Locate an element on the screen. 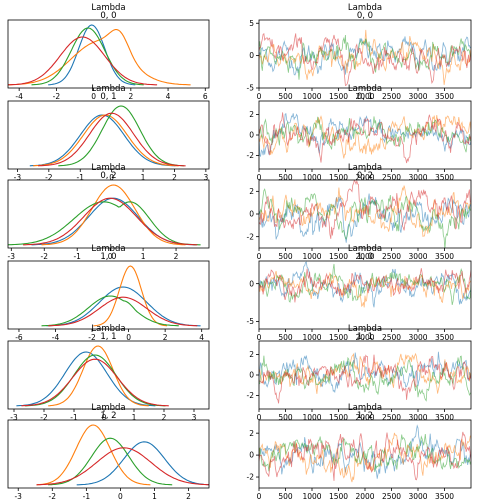  x-tick-label: -3 is located at coordinates (18, 177).